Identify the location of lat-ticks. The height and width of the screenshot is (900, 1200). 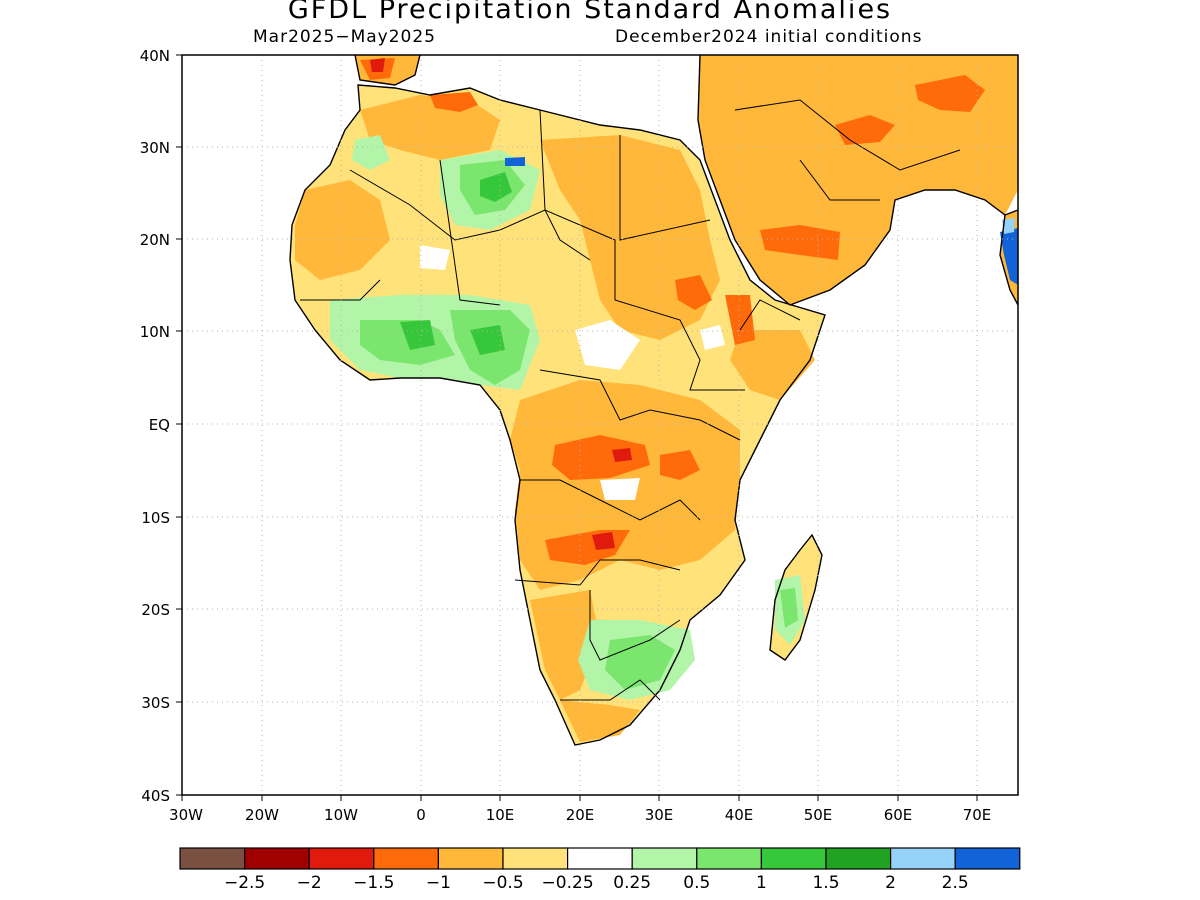
(179, 425).